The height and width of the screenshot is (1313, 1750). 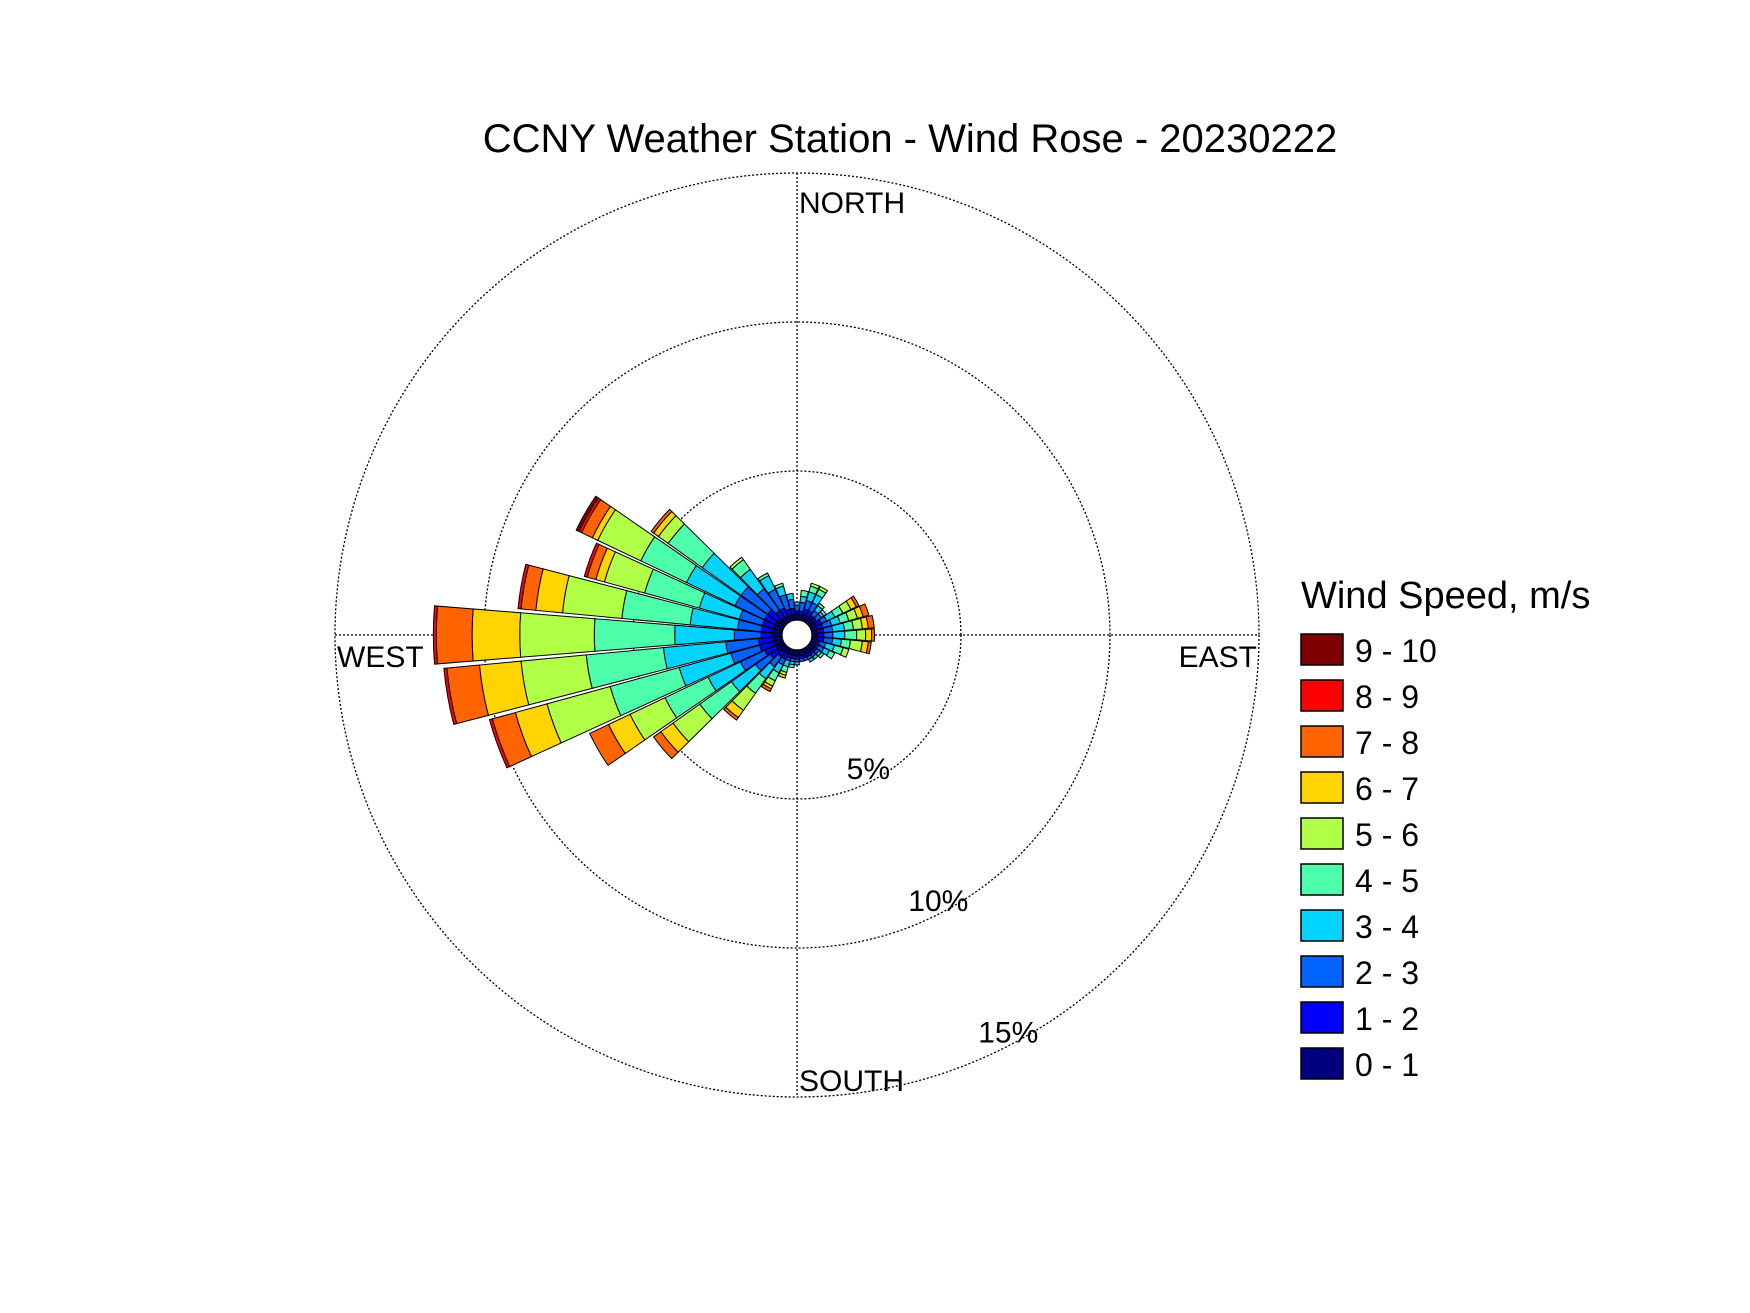 I want to click on grid-ring, so click(x=797, y=635).